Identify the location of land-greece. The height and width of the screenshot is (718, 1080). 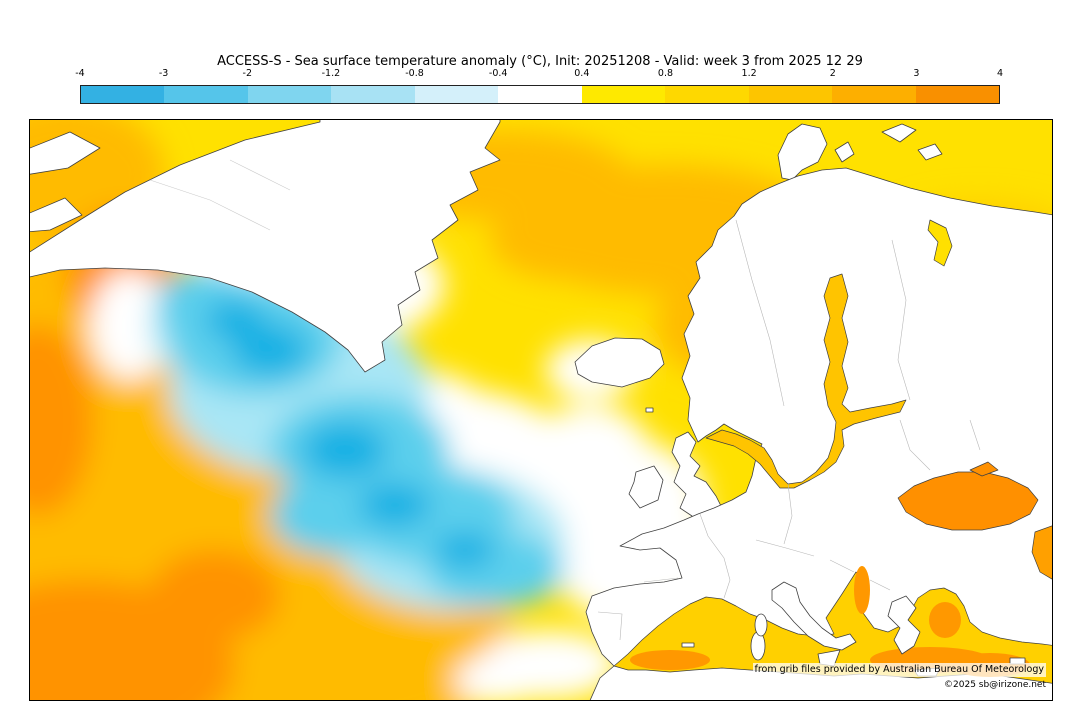
(904, 625).